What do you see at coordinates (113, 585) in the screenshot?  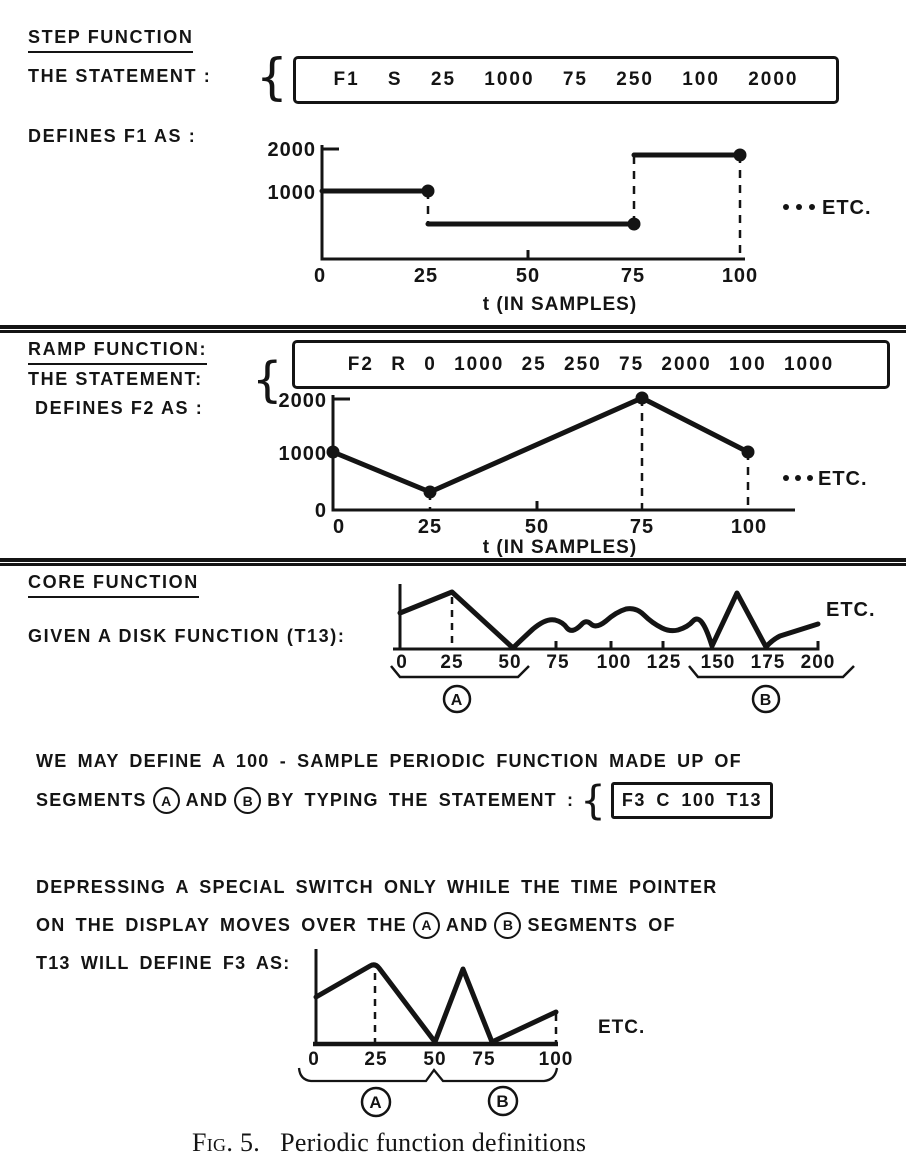 I see `core-section-heading: CORE FUNCTION` at bounding box center [113, 585].